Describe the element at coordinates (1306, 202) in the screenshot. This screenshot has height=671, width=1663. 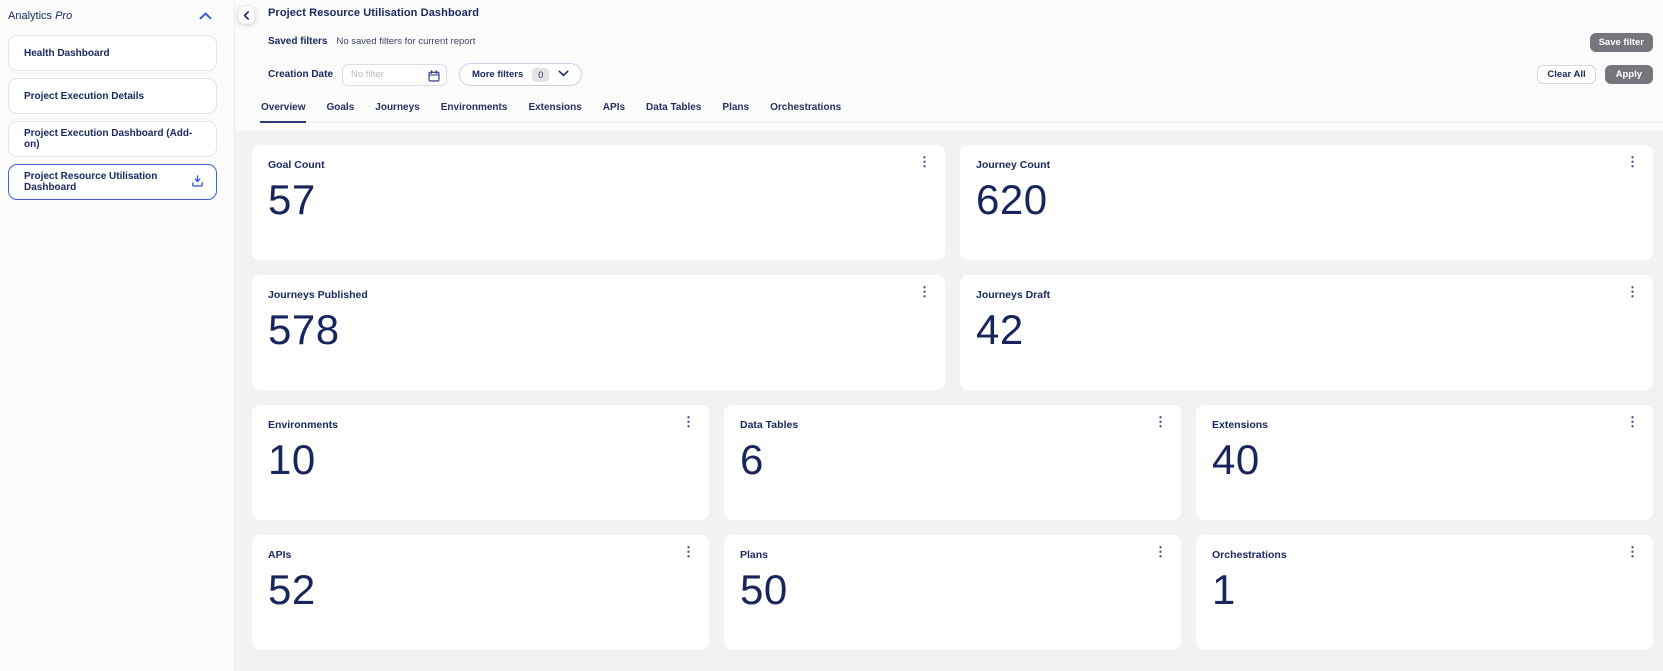
I see `card-journey-count: Journey Count ⋮ 620` at that location.